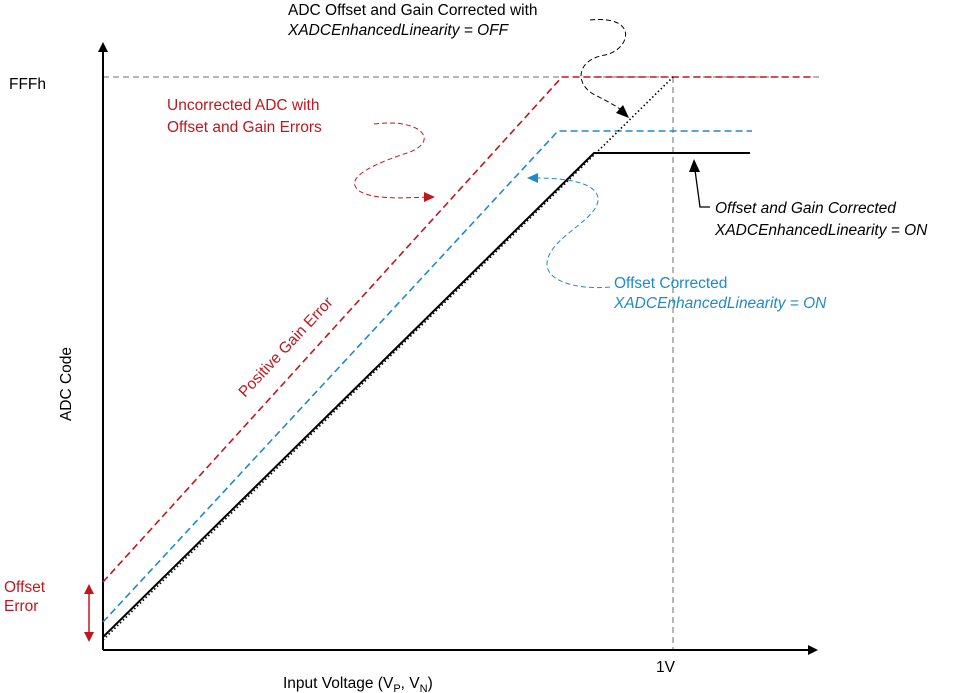 This screenshot has height=693, width=959. I want to click on x-tick-label-1v: 1V, so click(666, 667).